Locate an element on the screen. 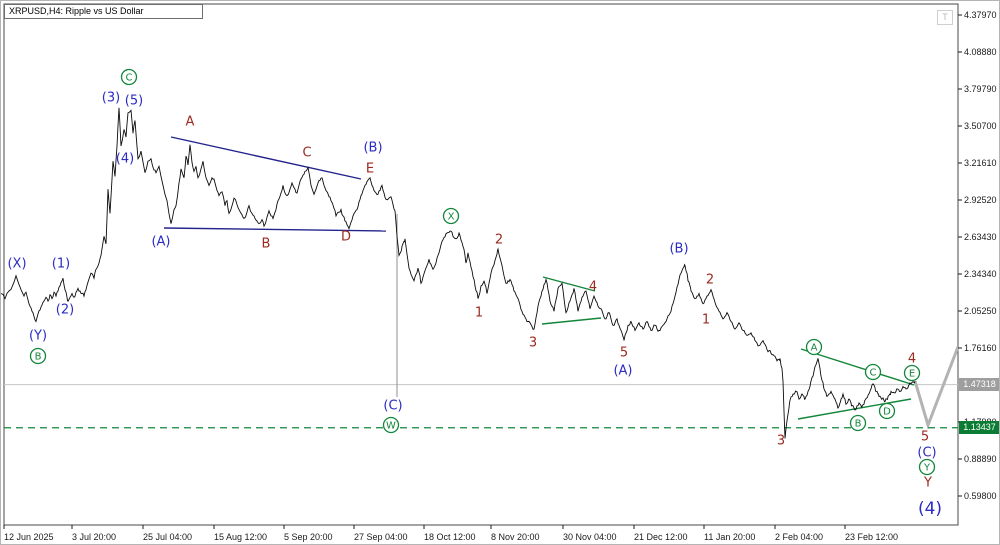 This screenshot has height=545, width=1000. wave-label-blue: (X) is located at coordinates (16, 264).